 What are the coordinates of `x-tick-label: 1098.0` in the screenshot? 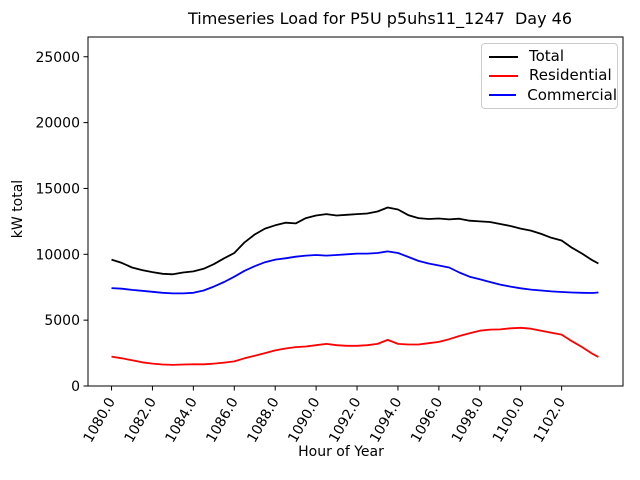 It's located at (468, 420).